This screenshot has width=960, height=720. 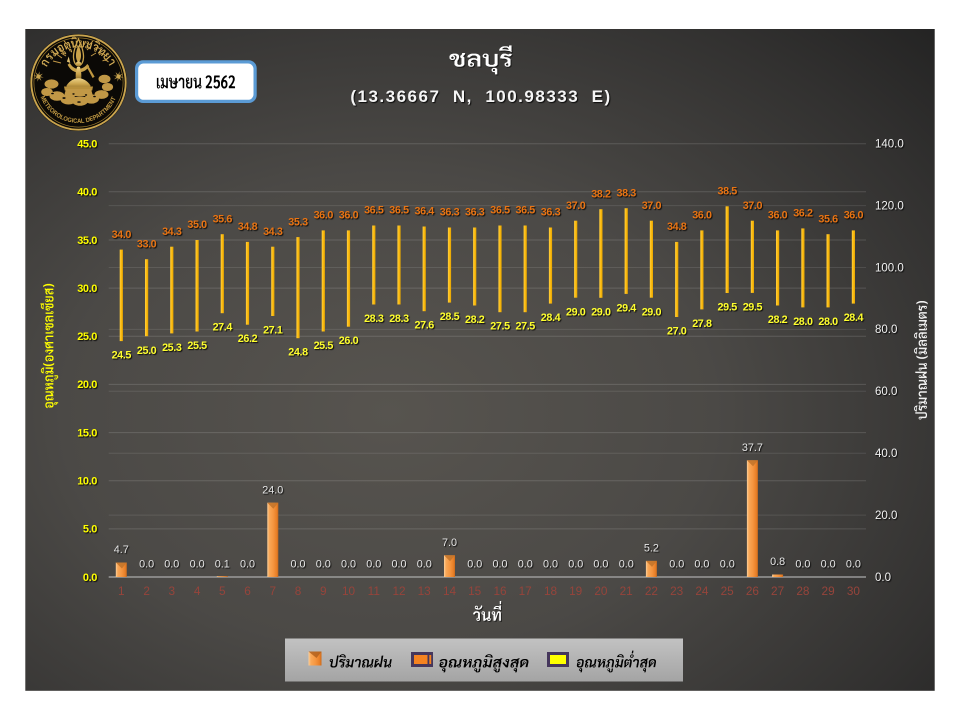 I want to click on svg-text: 25.5, so click(x=324, y=346).